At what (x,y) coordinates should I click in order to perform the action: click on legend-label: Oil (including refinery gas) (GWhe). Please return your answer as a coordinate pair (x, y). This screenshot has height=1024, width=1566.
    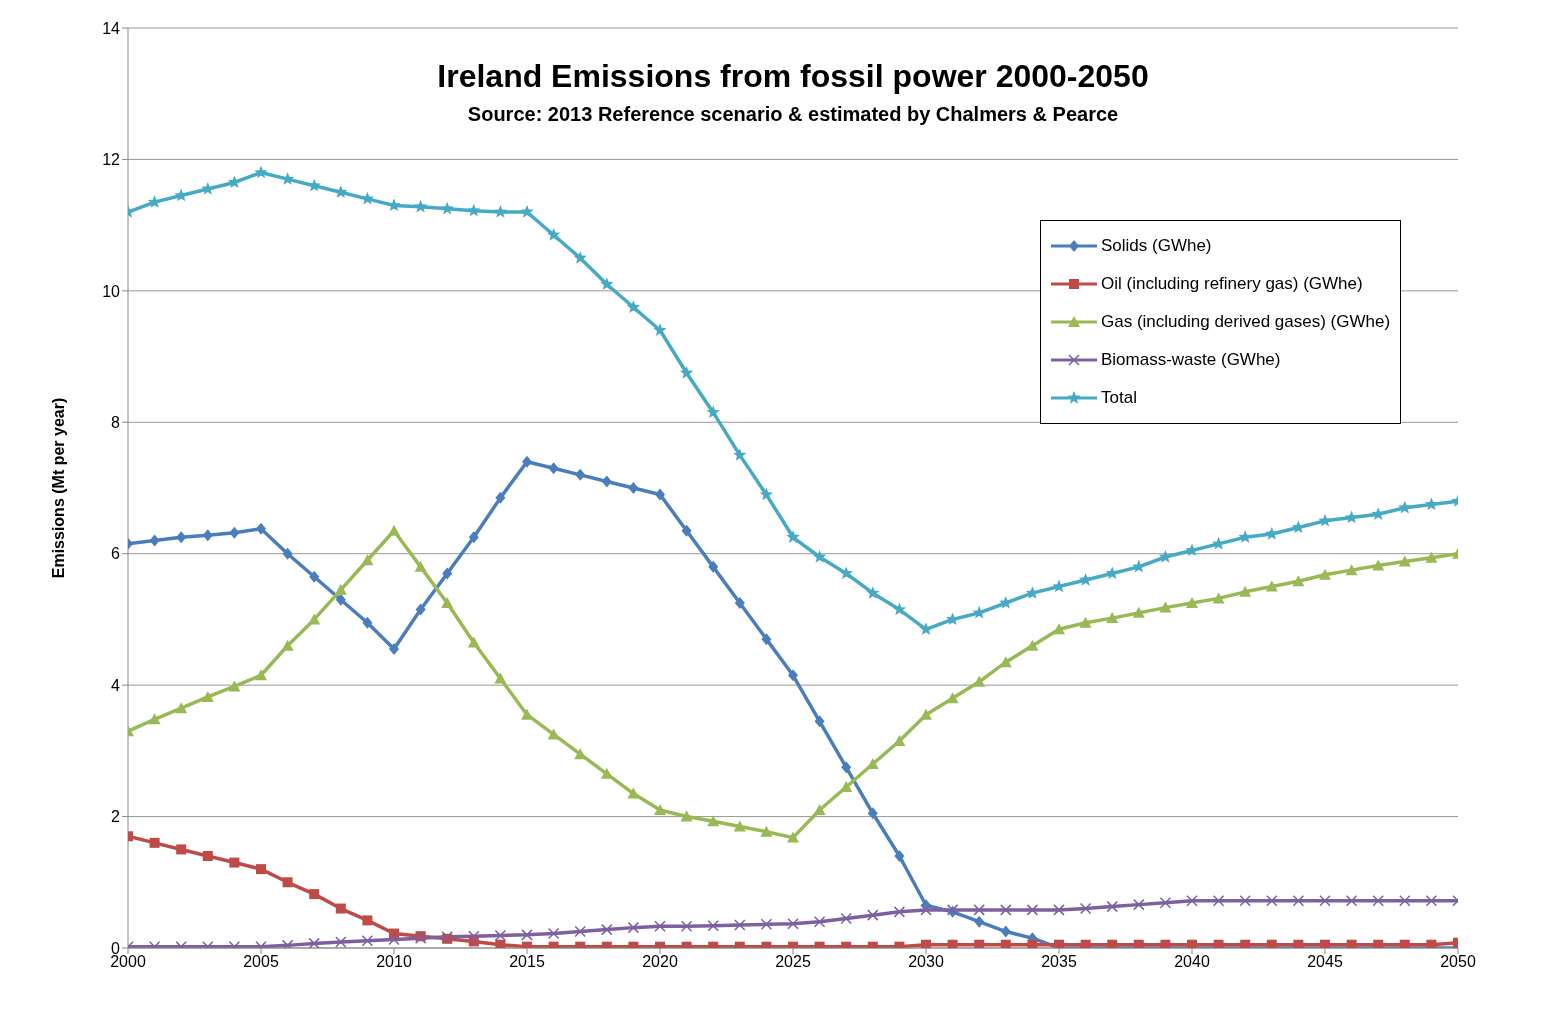
    Looking at the image, I should click on (1232, 284).